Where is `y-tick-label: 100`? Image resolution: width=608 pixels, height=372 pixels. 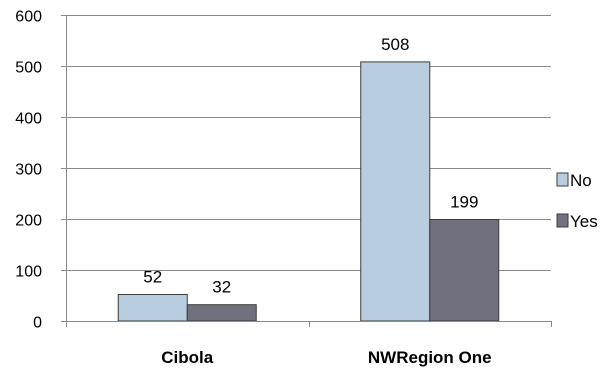 y-tick-label: 100 is located at coordinates (28, 272).